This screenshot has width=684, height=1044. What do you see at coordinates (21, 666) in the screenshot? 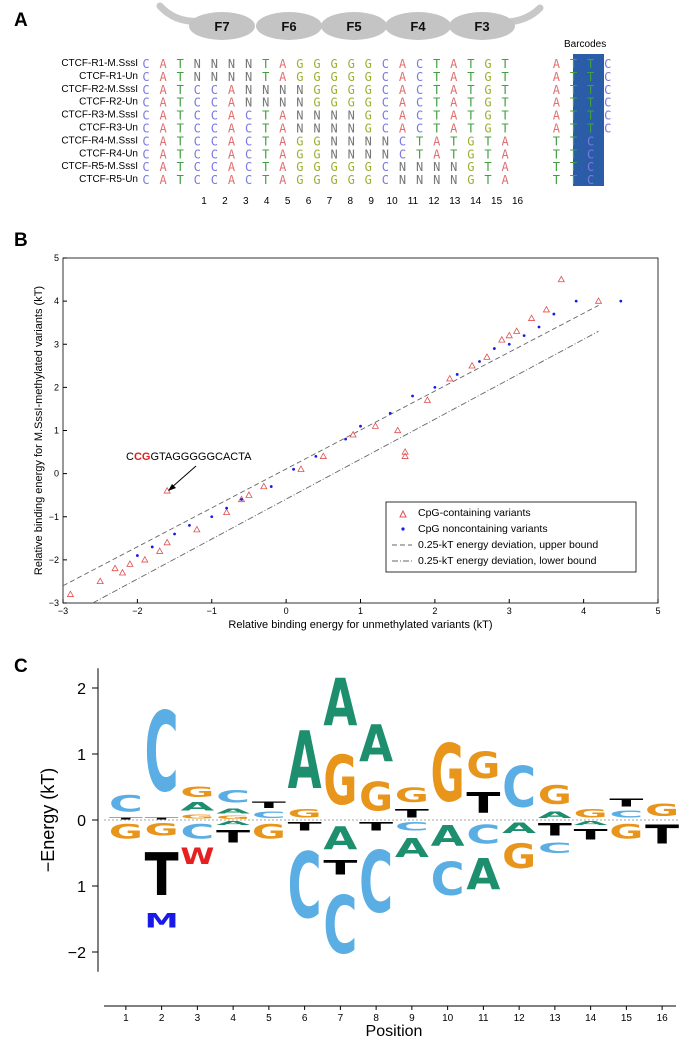
I see `panel-c-letter: C` at bounding box center [21, 666].